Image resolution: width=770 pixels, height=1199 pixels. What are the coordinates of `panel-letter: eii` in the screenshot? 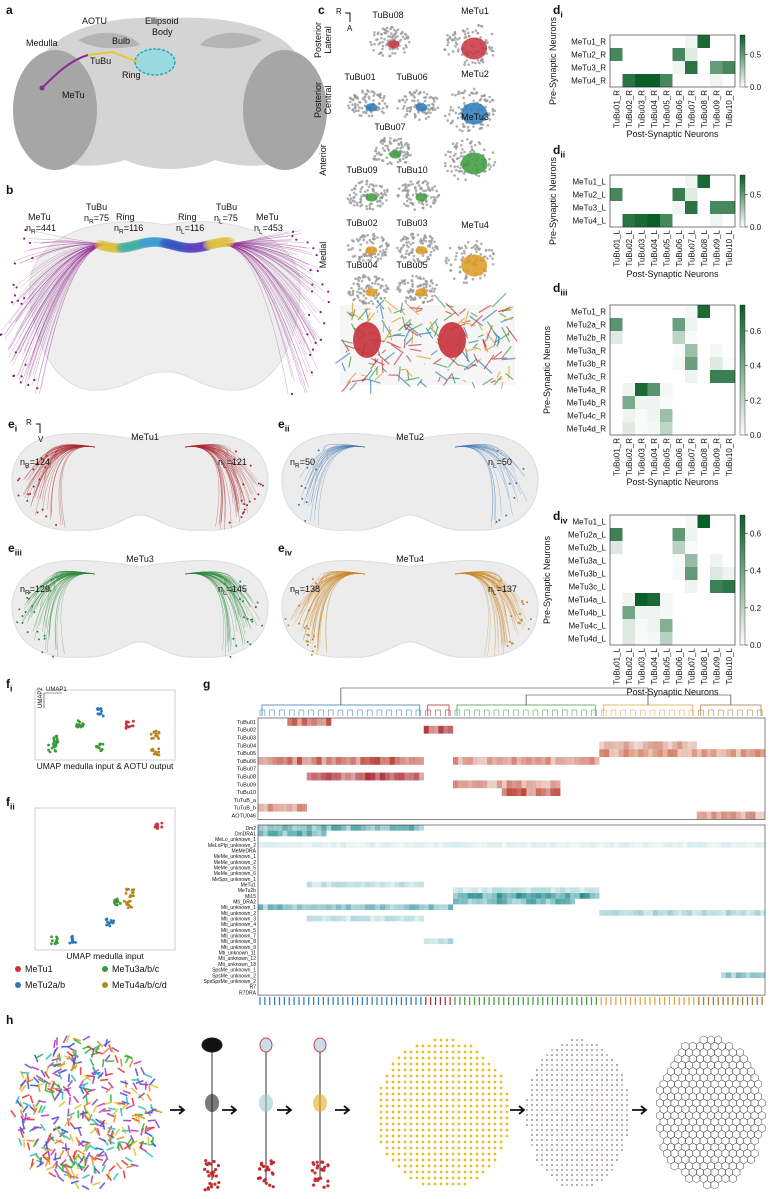 It's located at (283, 425).